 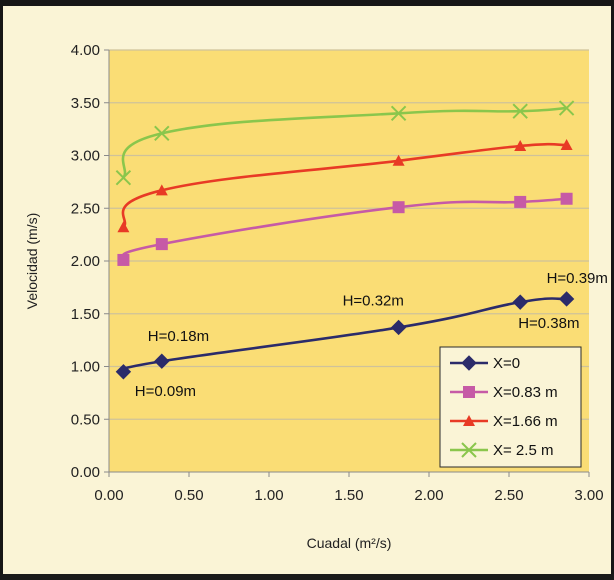 I want to click on y-tick-label: 1.50, so click(x=85, y=314).